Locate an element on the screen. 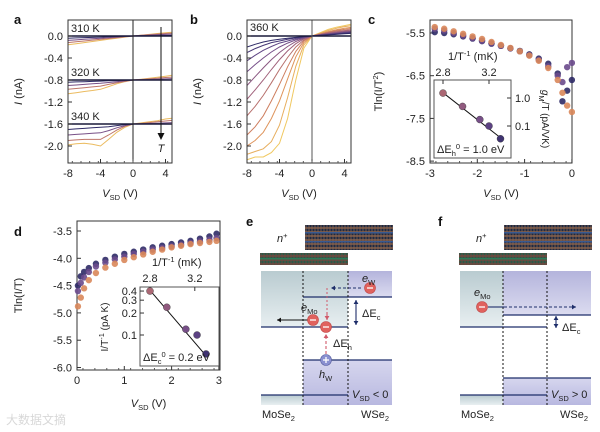 Image resolution: width=600 pixels, height=432 pixels. c-inset-frame is located at coordinates (472, 119).